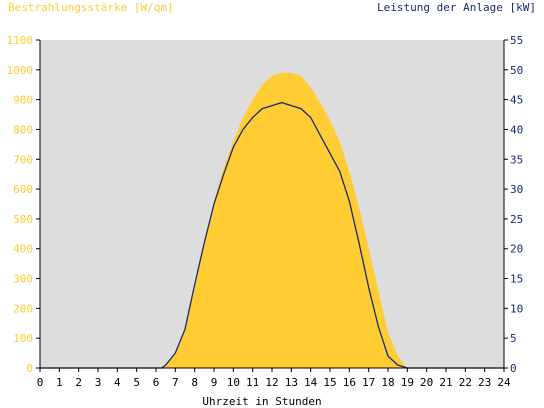 The image size is (544, 408). What do you see at coordinates (516, 129) in the screenshot?
I see `right-tick-label: 40` at bounding box center [516, 129].